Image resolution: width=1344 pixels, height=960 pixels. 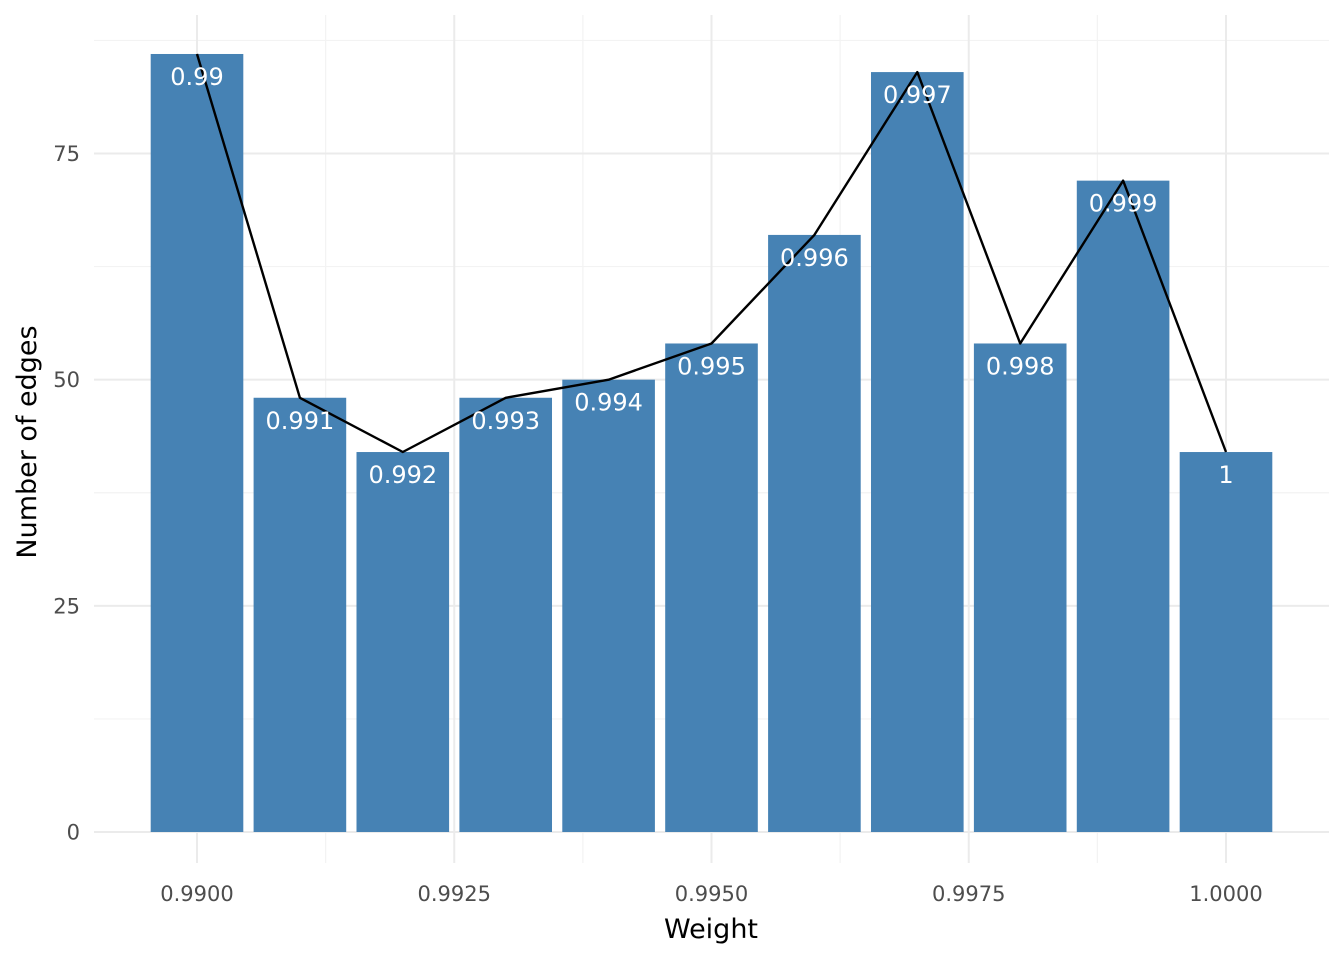 What do you see at coordinates (300, 421) in the screenshot?
I see `bar-data-label: 0.991` at bounding box center [300, 421].